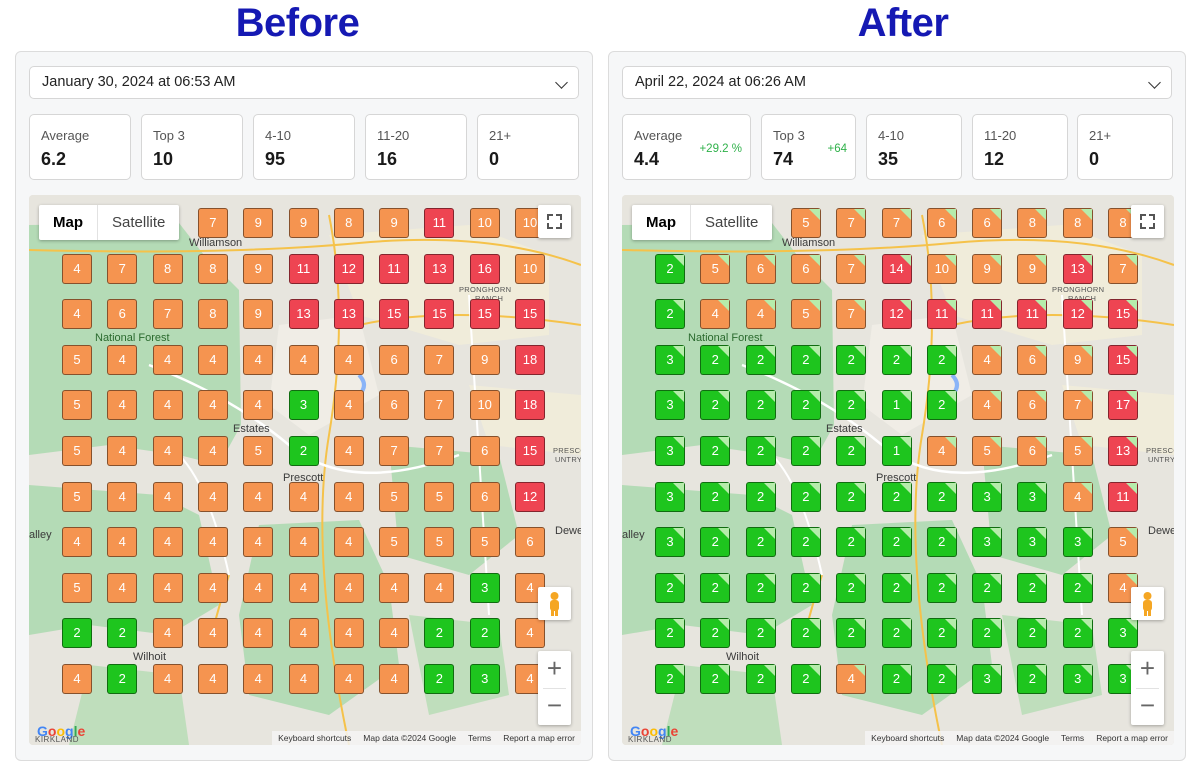 This screenshot has width=1200, height=770. What do you see at coordinates (348, 268) in the screenshot?
I see `rank-cell: 12` at bounding box center [348, 268].